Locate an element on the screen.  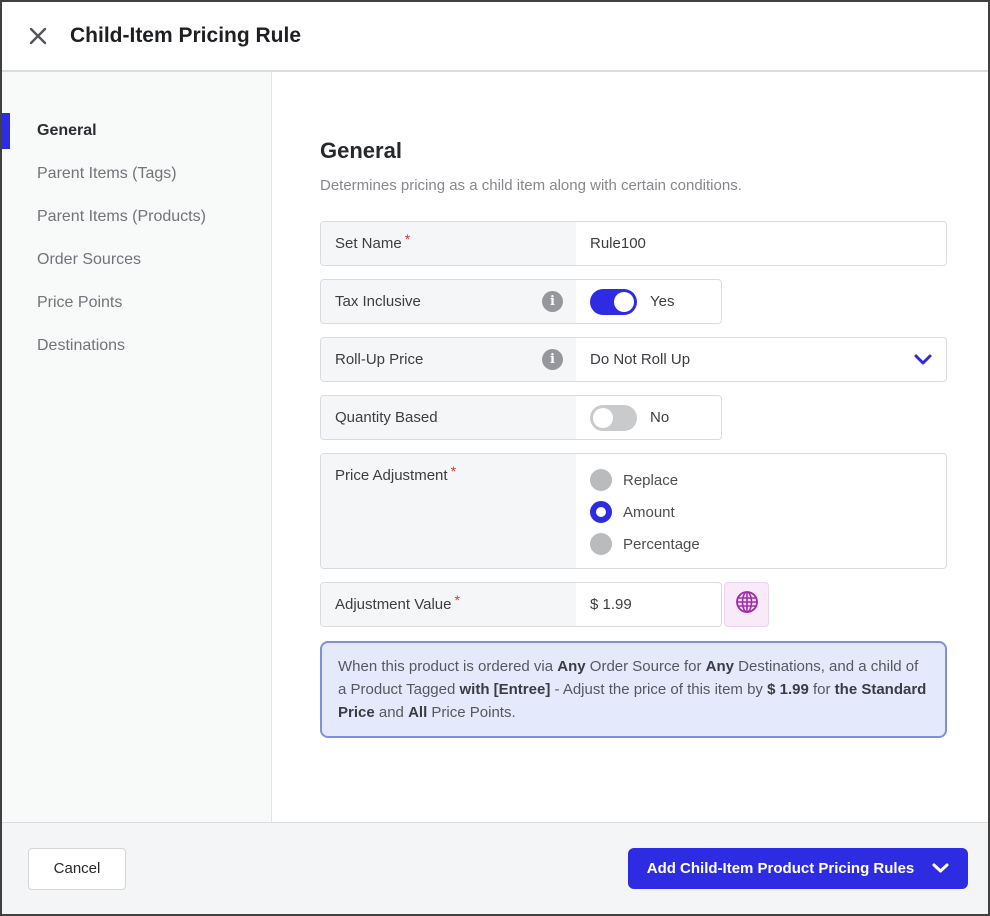
sidebar-item-destinations: Destinations is located at coordinates (136, 346).